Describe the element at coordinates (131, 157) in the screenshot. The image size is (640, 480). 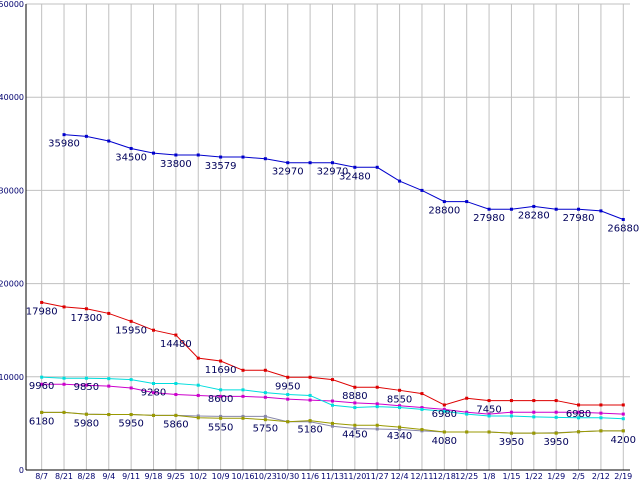
I see `data-label-blue: 34500` at that location.